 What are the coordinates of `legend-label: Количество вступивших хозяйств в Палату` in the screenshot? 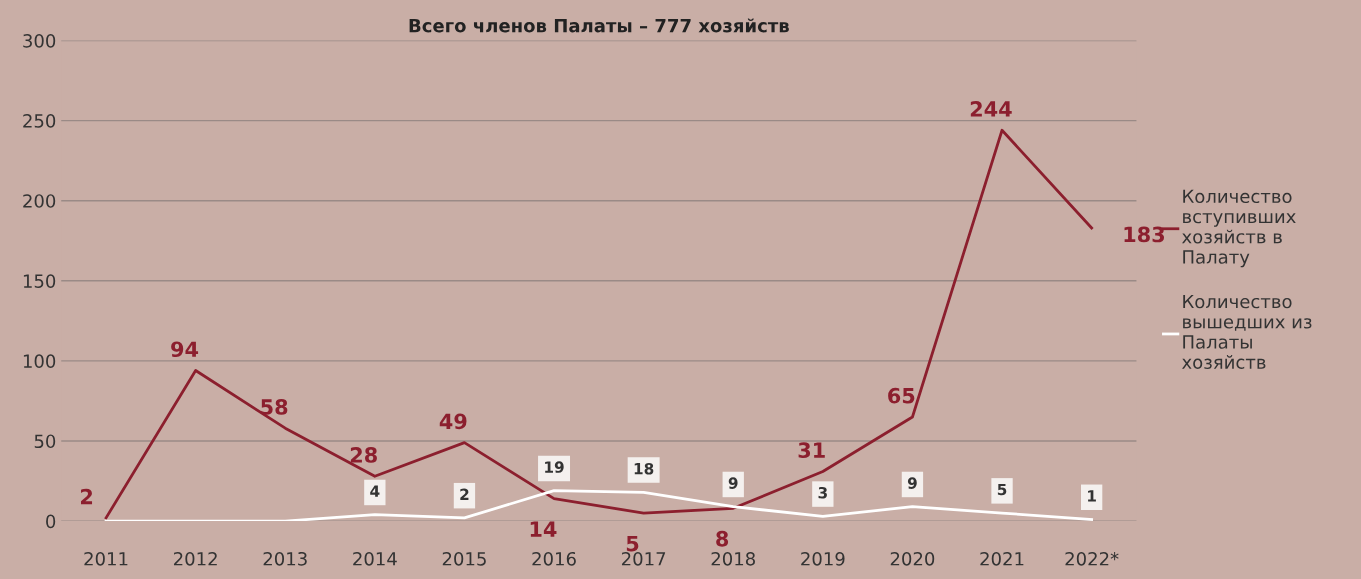 It's located at (1239, 228).